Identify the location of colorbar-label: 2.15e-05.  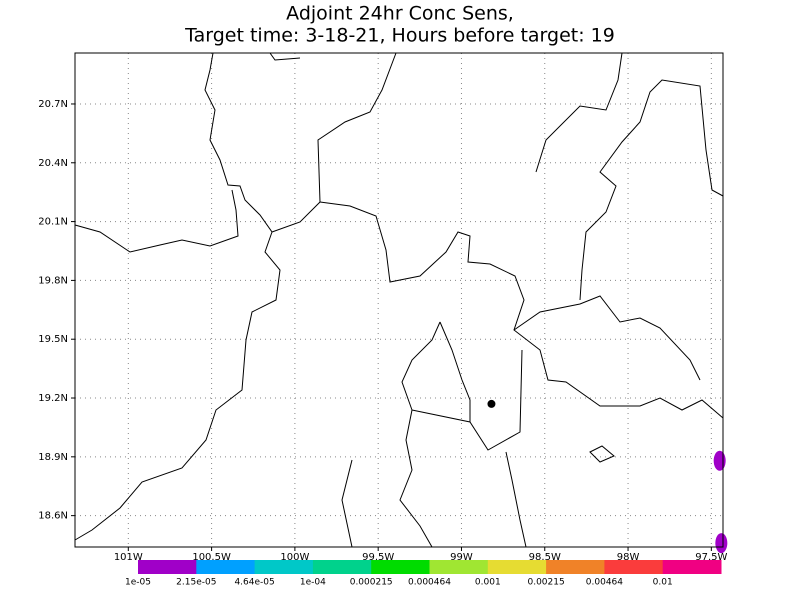
(196, 583).